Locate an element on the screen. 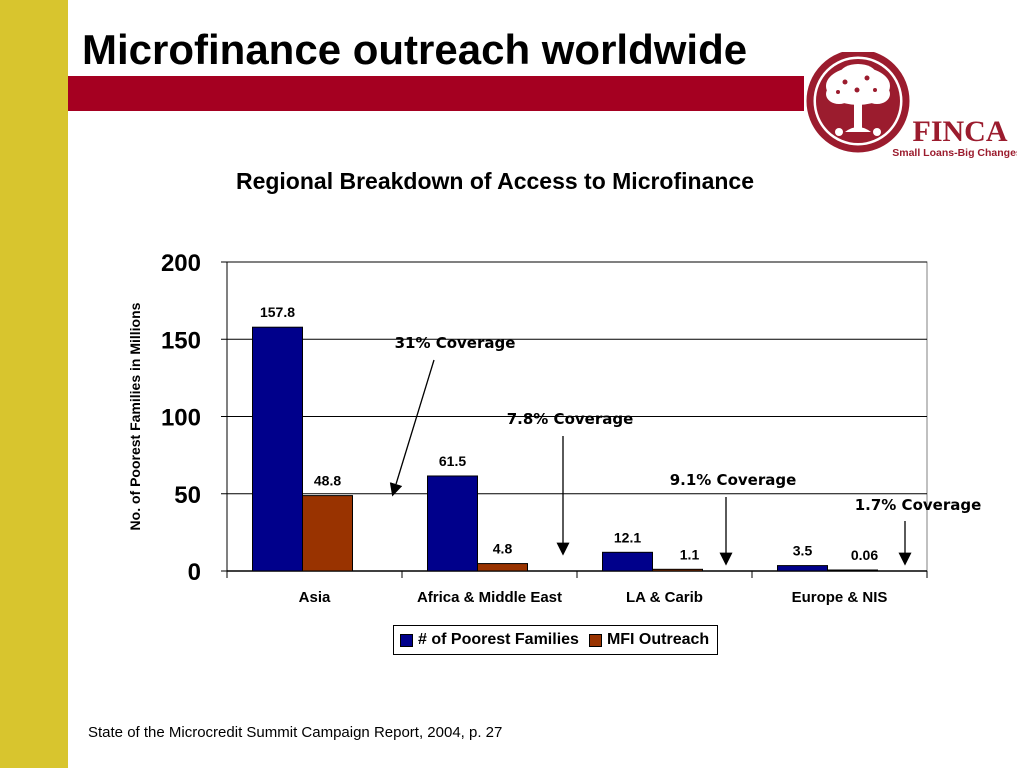  legend-swatch-outreach is located at coordinates (595, 640).